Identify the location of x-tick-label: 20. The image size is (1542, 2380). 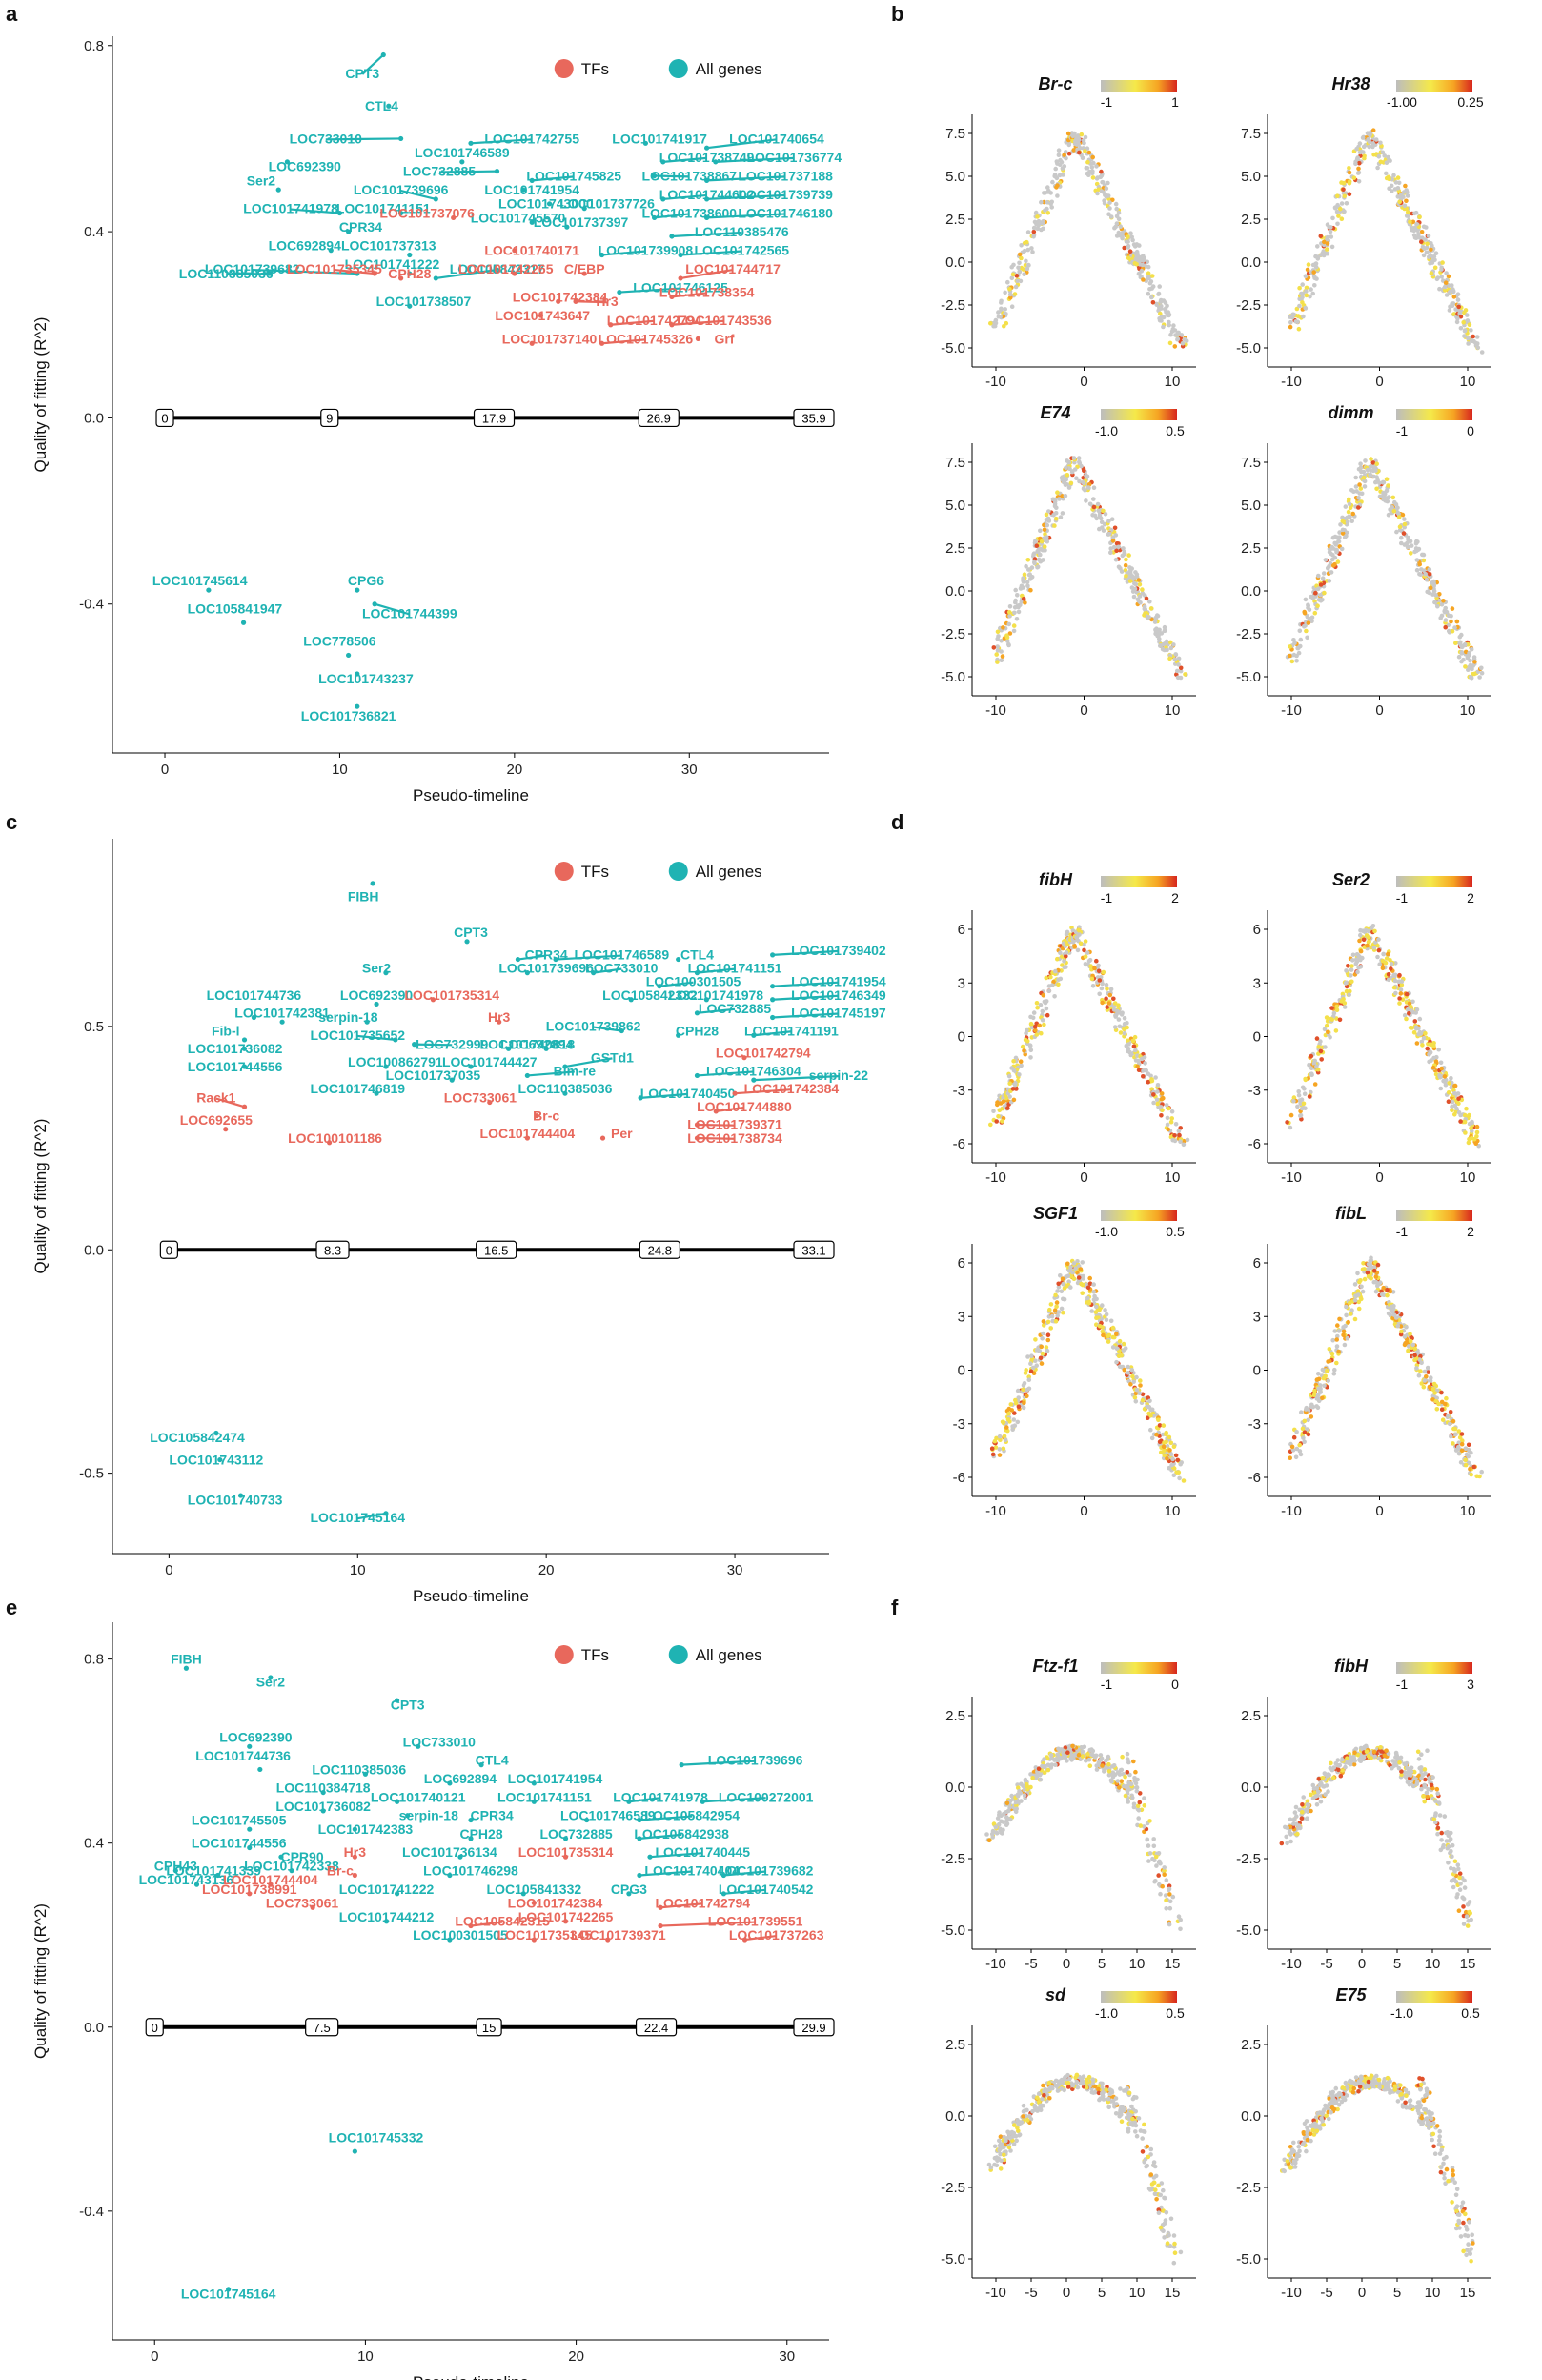
(515, 770).